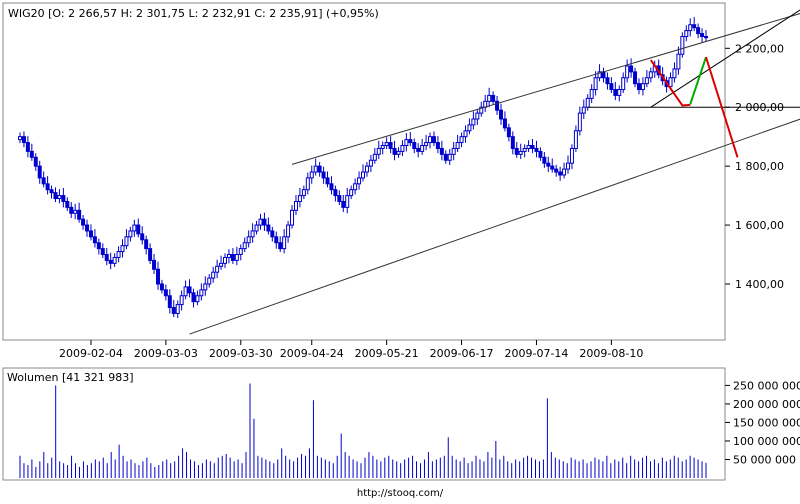  What do you see at coordinates (766, 441) in the screenshot?
I see `volume-tick-label: 100 000 000` at bounding box center [766, 441].